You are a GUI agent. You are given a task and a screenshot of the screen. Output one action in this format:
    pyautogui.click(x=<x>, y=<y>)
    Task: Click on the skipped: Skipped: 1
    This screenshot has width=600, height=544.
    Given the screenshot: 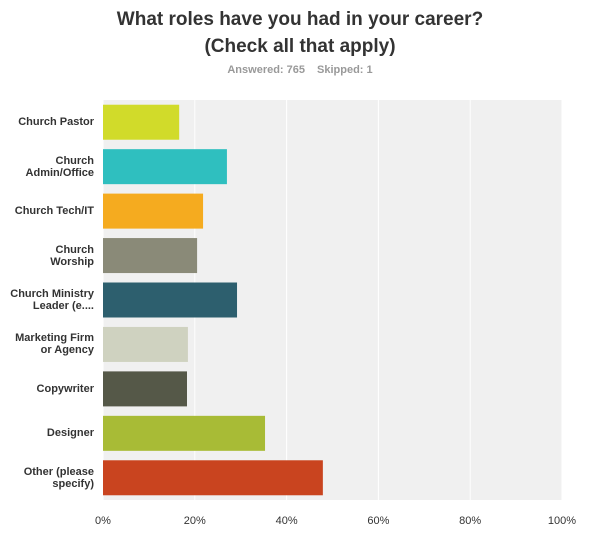 What is the action you would take?
    pyautogui.click(x=345, y=70)
    